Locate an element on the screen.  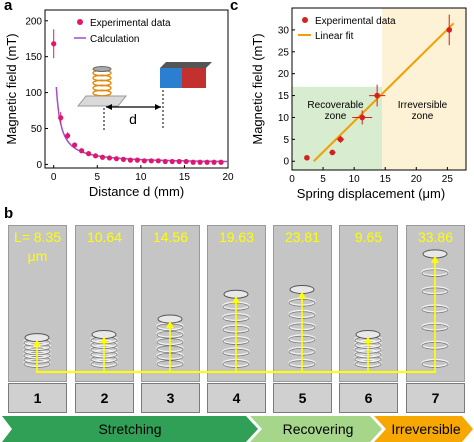
panel-c-linear-fit-line is located at coordinates (384, 92).